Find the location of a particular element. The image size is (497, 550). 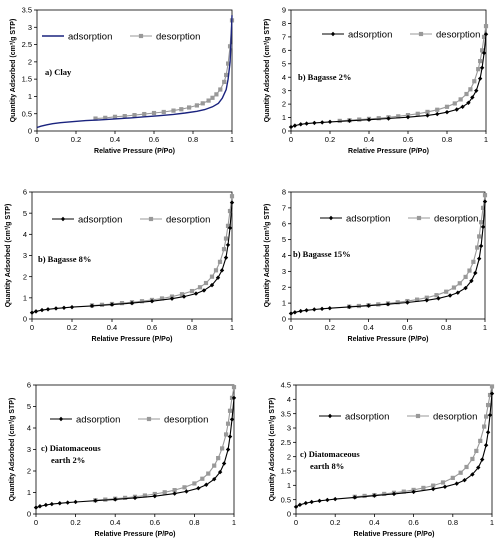

panel-label-line: c) Diatomaceous is located at coordinates (330, 454).